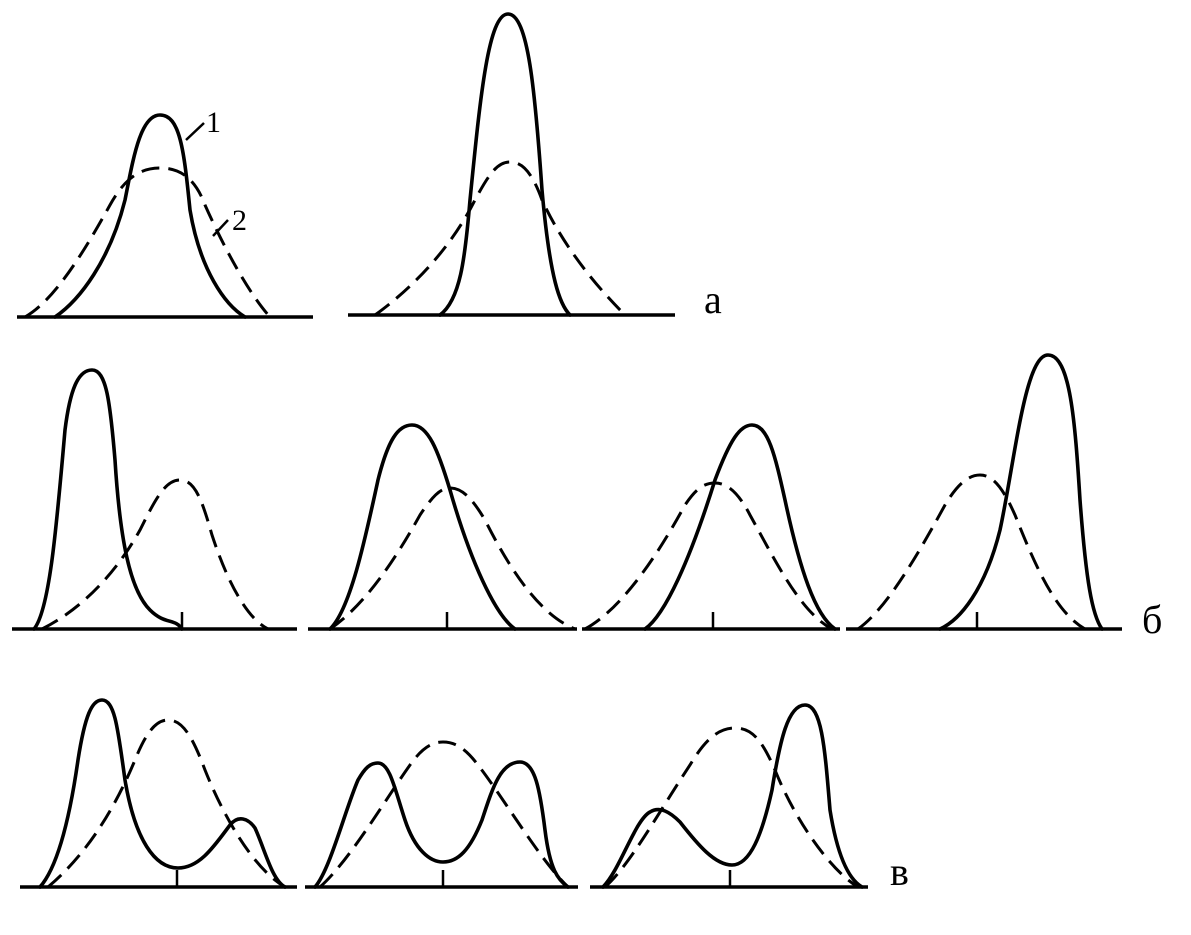 This screenshot has height=935, width=1191. Describe the element at coordinates (239, 220) in the screenshot. I see `curve-2-label: 2` at that location.